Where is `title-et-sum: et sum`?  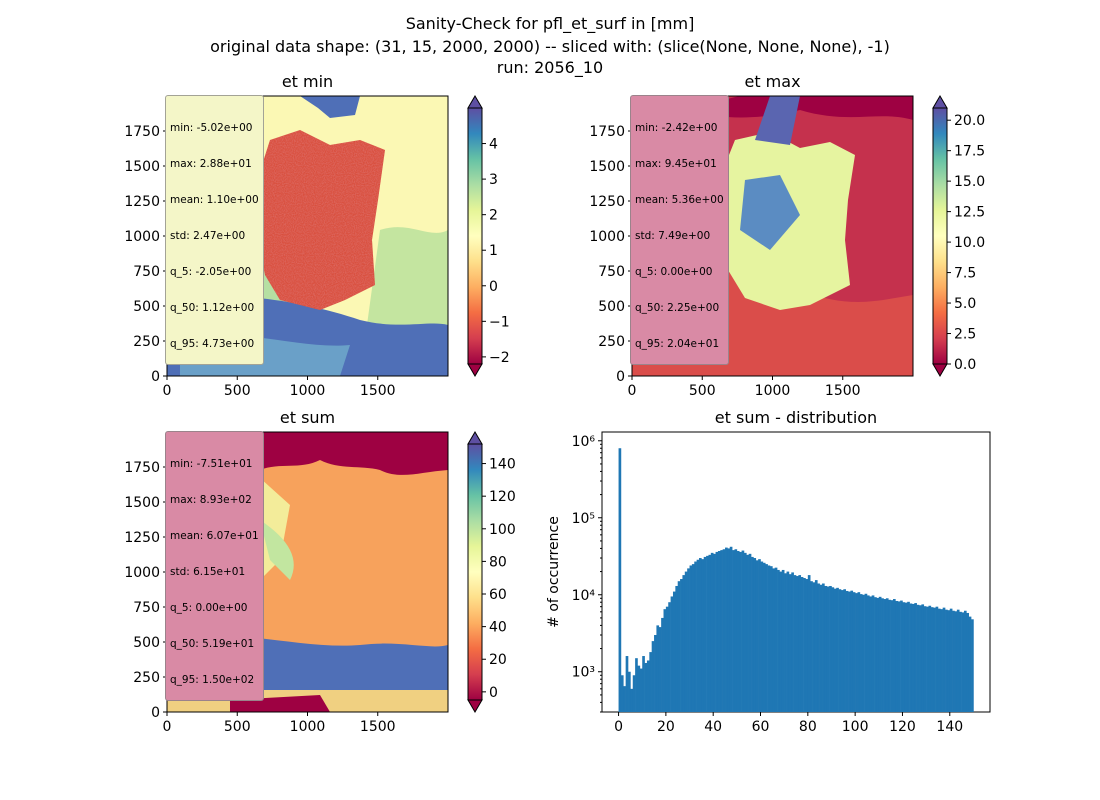 title-et-sum: et sum is located at coordinates (307, 417).